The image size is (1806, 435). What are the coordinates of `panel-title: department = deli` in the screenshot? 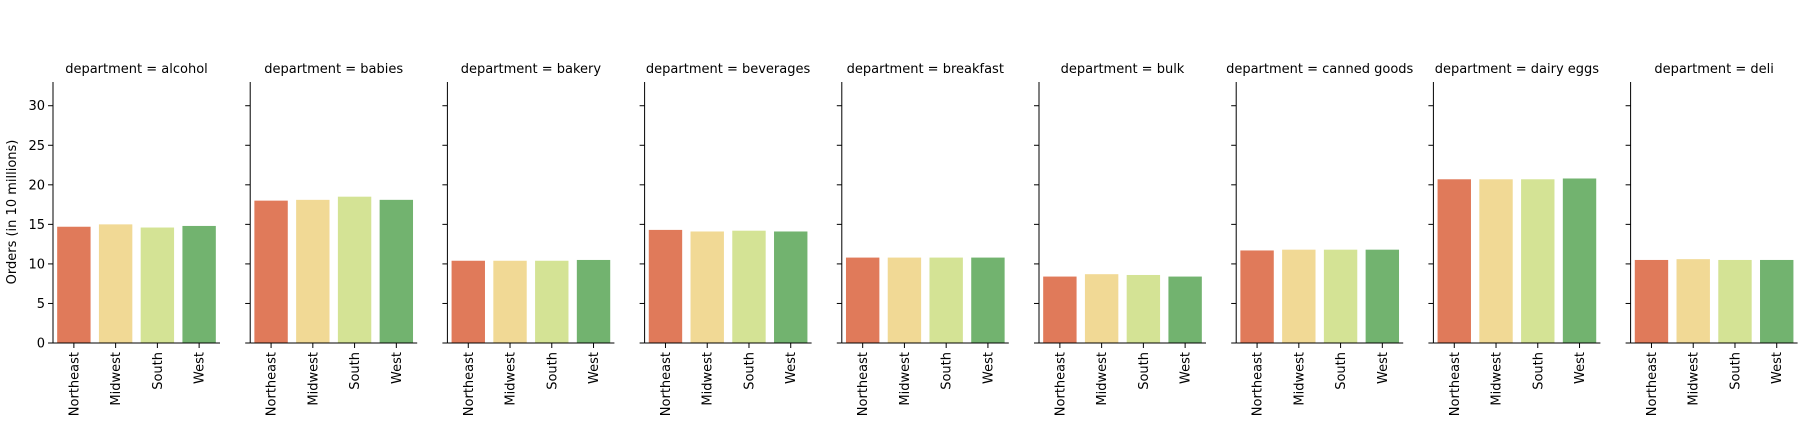 It's located at (1714, 69).